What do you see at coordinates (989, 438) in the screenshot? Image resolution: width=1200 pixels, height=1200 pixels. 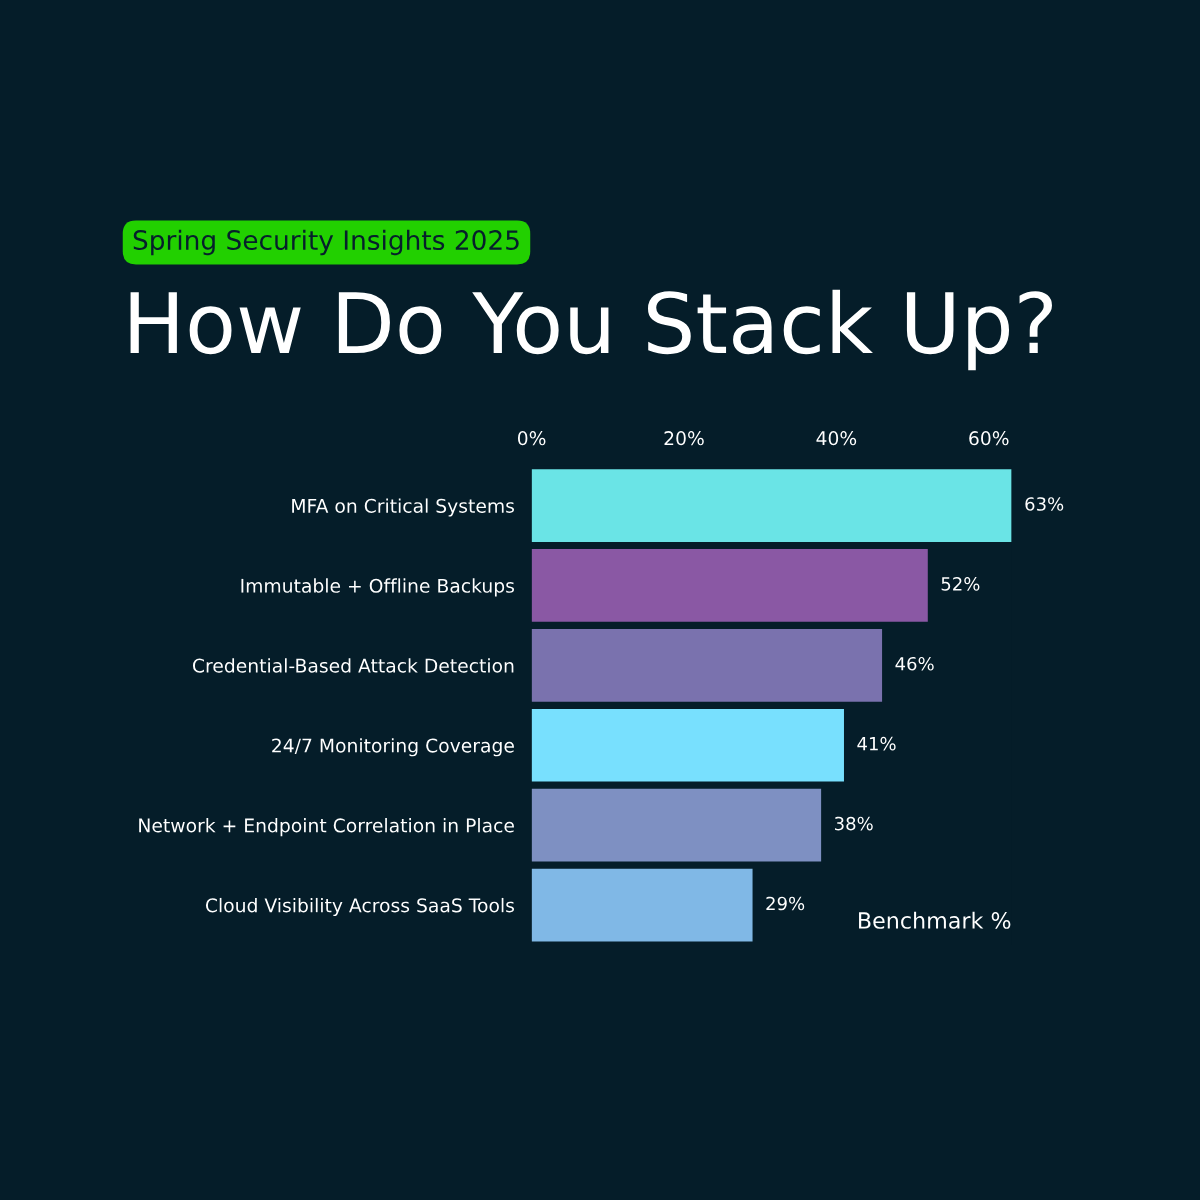 I see `x-tick-label: 60%` at bounding box center [989, 438].